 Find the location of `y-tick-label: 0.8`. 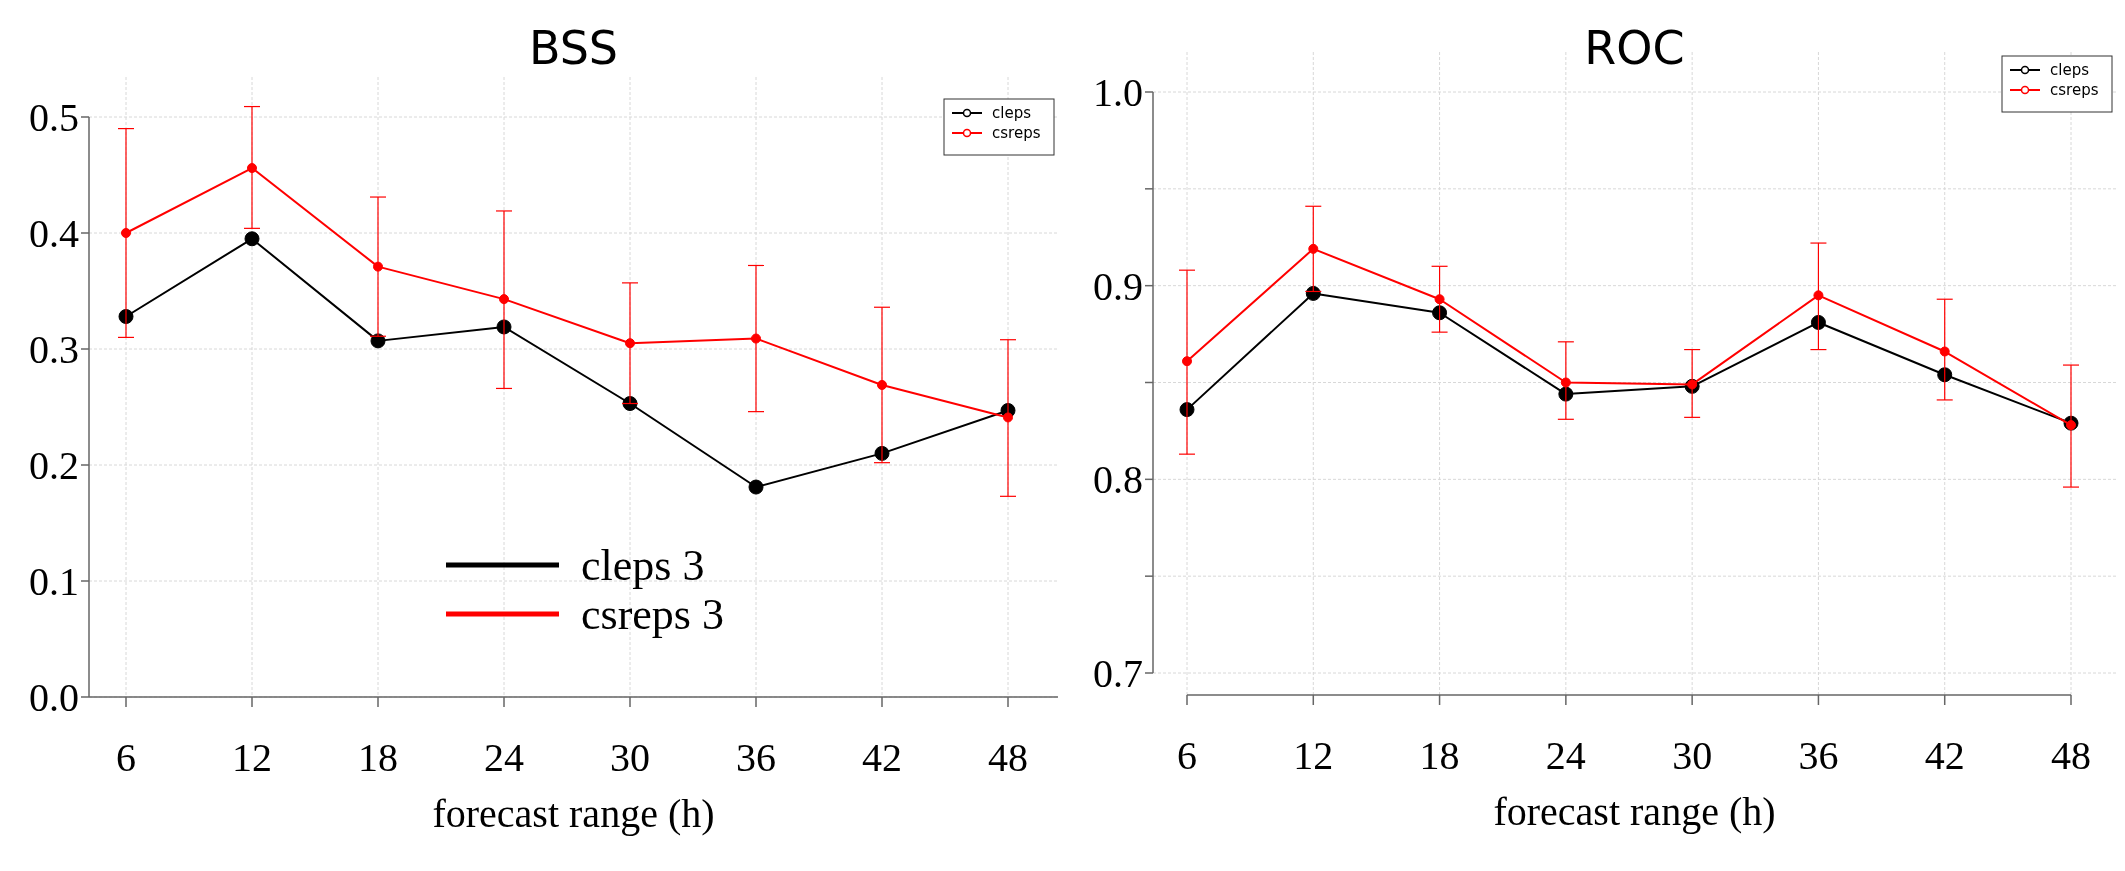

y-tick-label: 0.8 is located at coordinates (1118, 480).